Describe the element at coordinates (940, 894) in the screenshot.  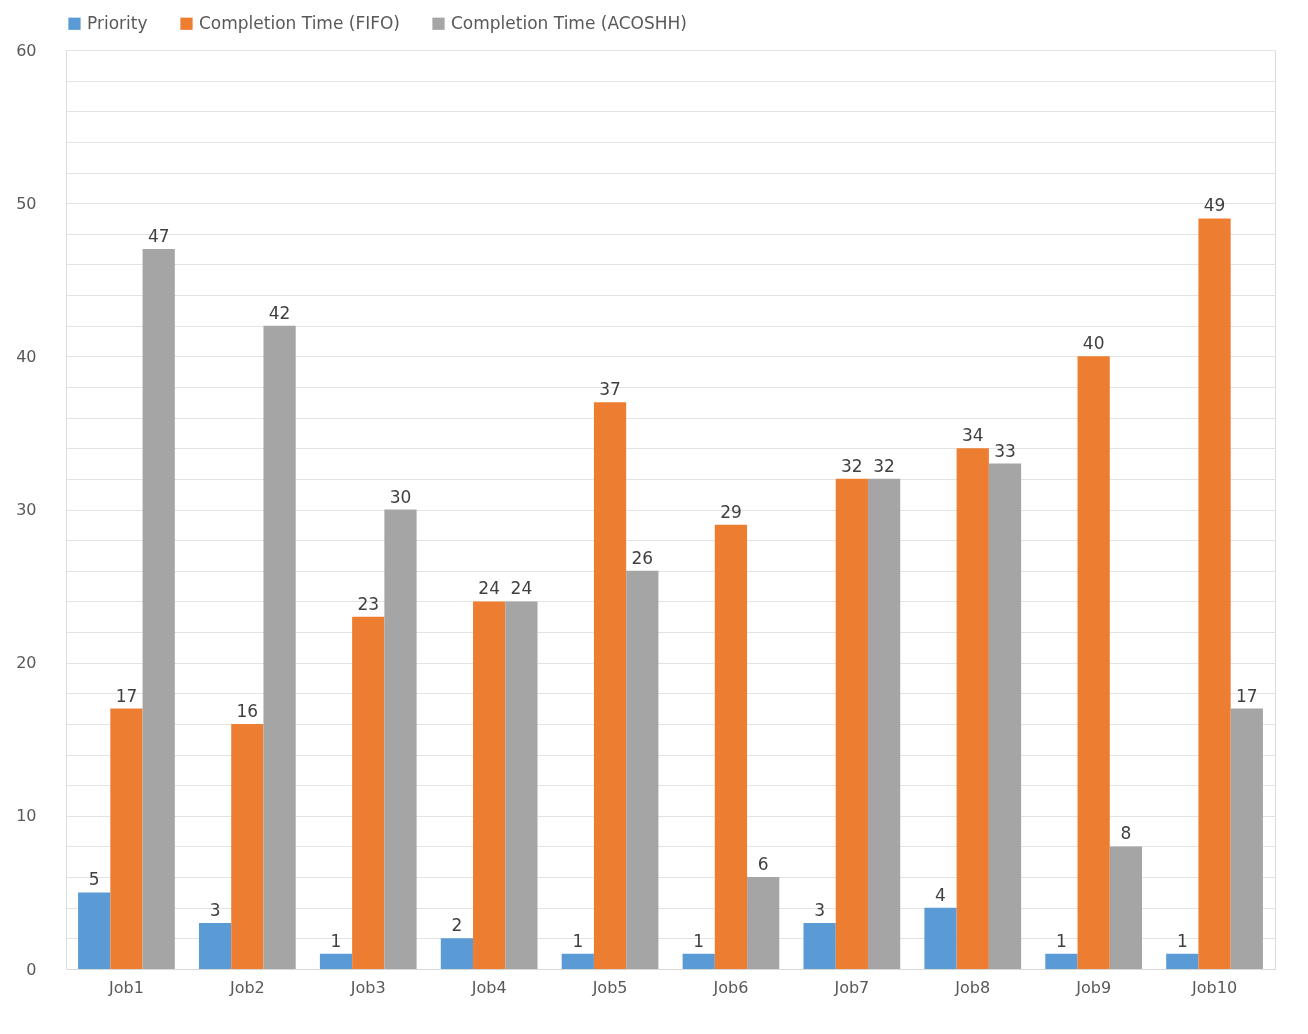
I see `data-label: 4` at that location.